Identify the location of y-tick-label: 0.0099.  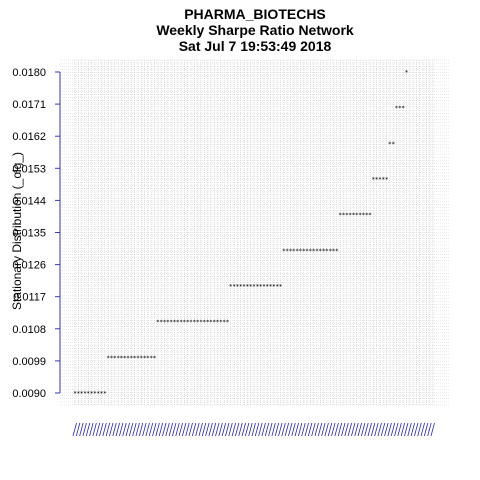
(29, 362).